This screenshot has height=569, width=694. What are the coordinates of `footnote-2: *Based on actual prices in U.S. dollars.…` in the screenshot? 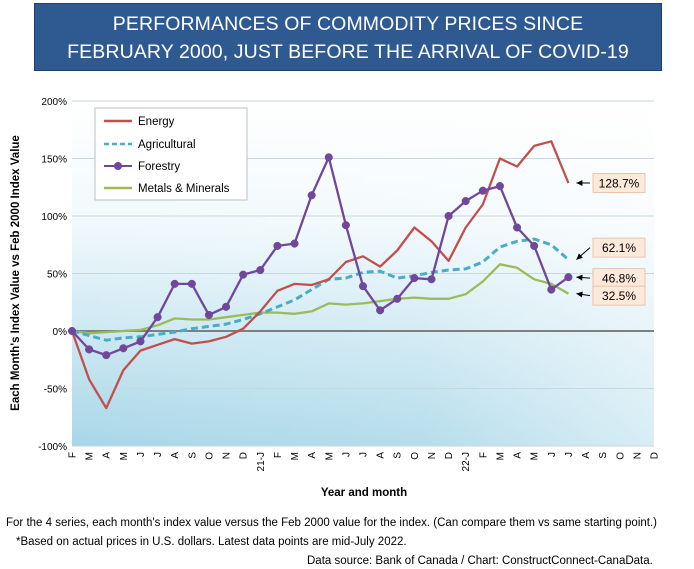 It's located at (211, 542).